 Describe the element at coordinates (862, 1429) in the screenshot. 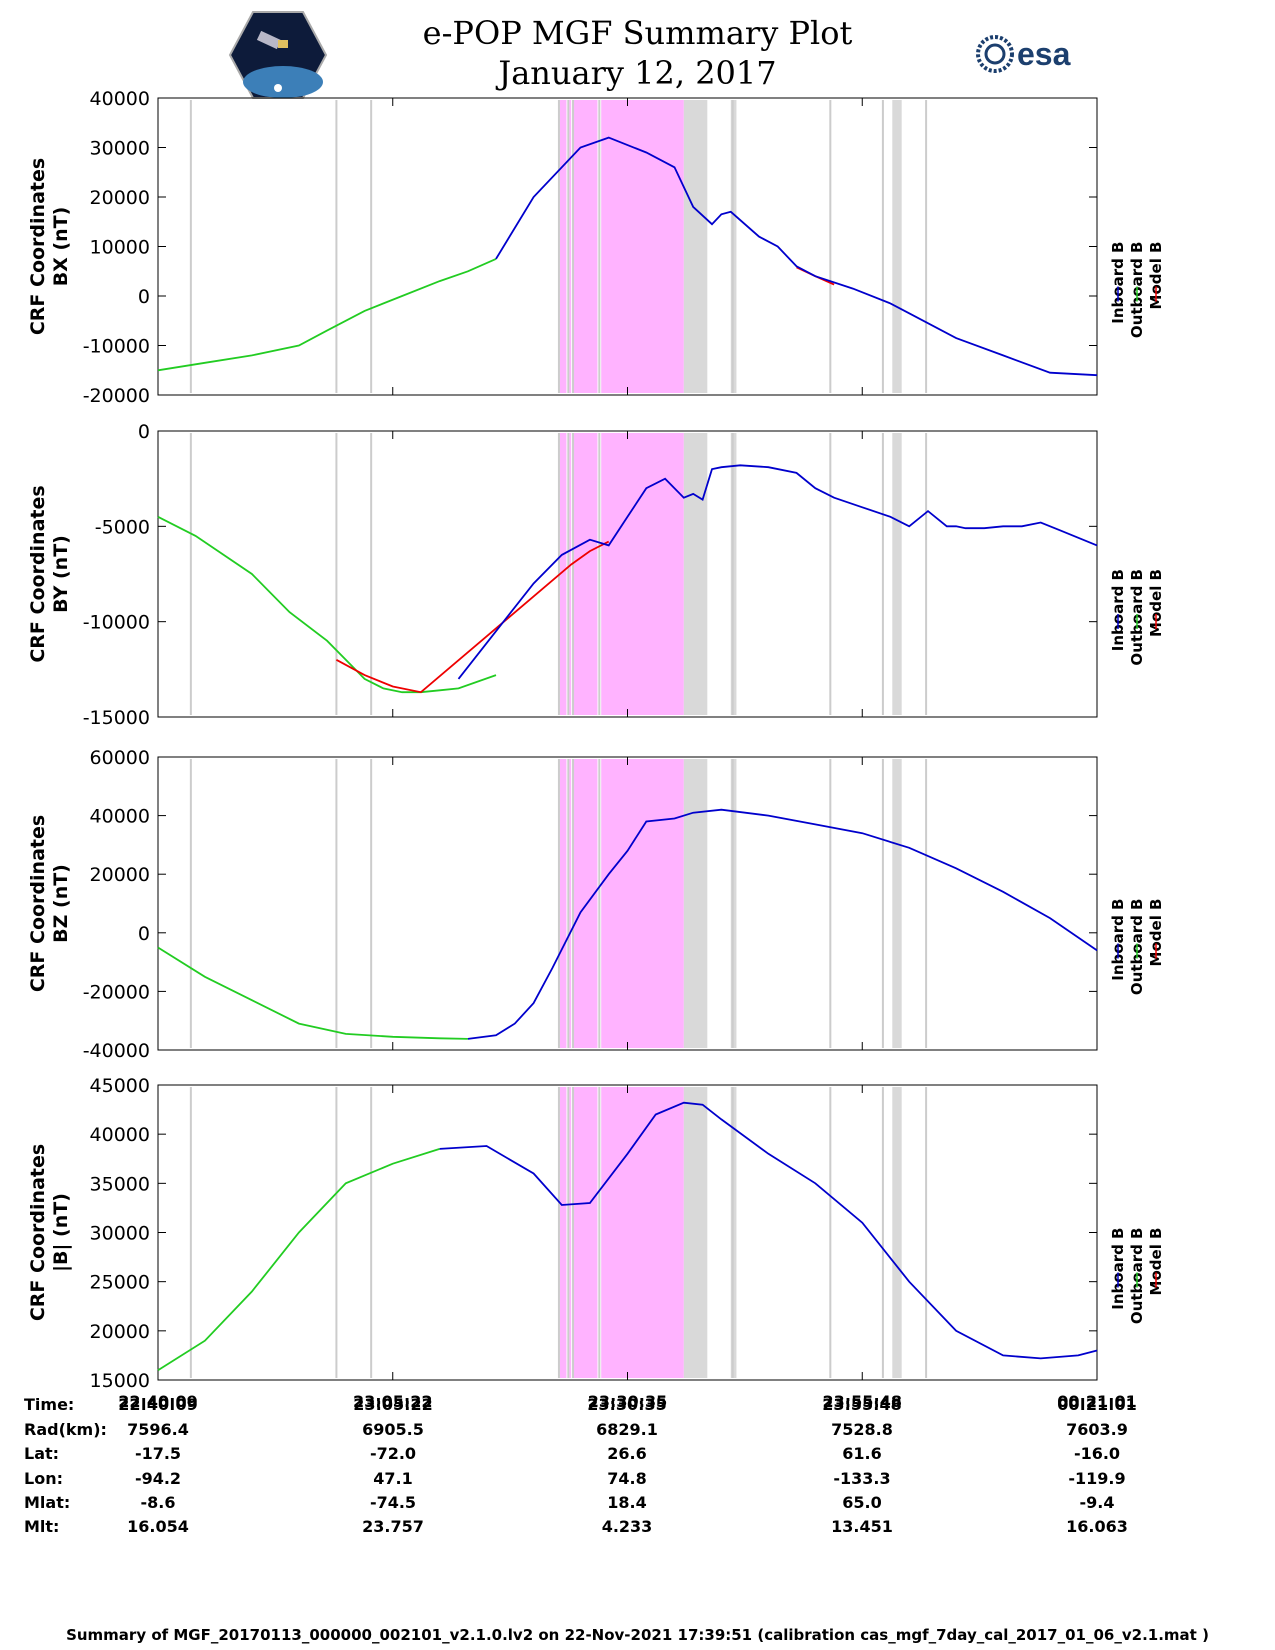

I see `table-cell: 7528.8` at that location.